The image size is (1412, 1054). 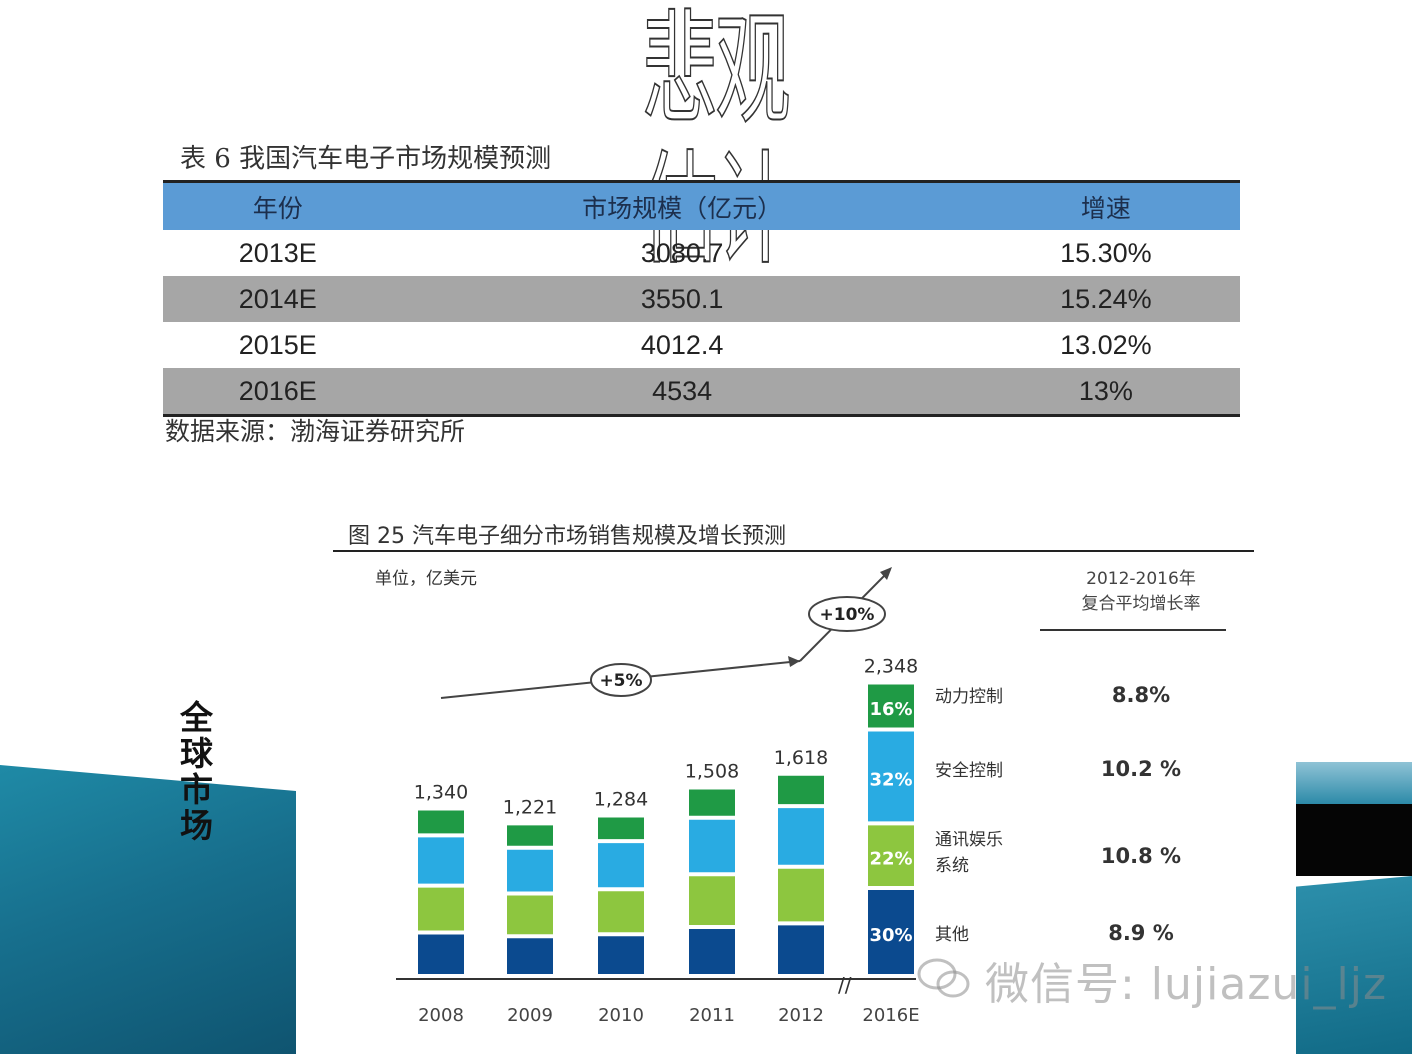 I want to click on cell-size: 3080.7, so click(x=682, y=252).